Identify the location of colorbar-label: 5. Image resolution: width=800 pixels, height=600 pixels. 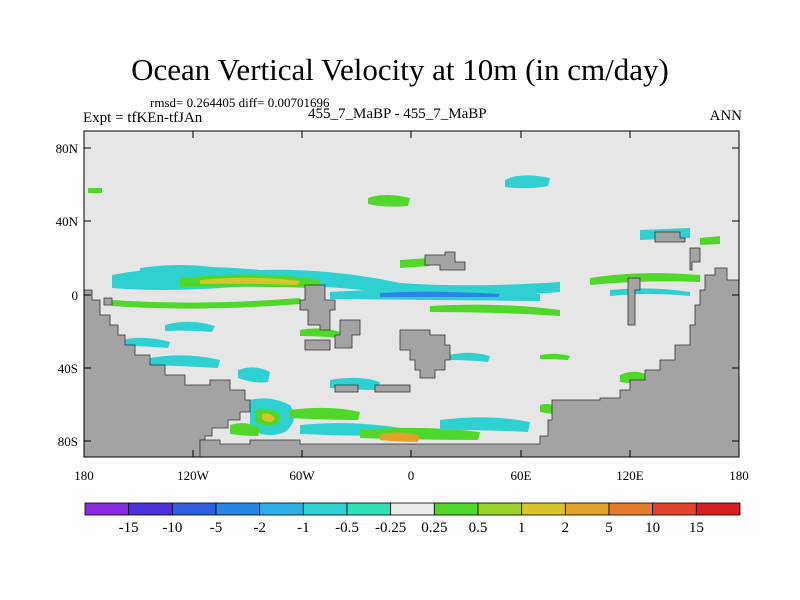
(609, 528).